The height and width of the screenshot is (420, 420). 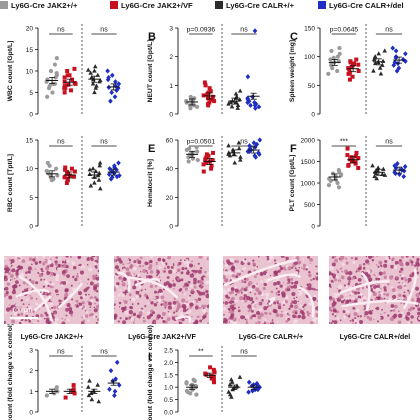 I want to click on panel-A: 0 5 10 15 20 WBC count [Gpt/L] ns ns, so click(x=64, y=71).